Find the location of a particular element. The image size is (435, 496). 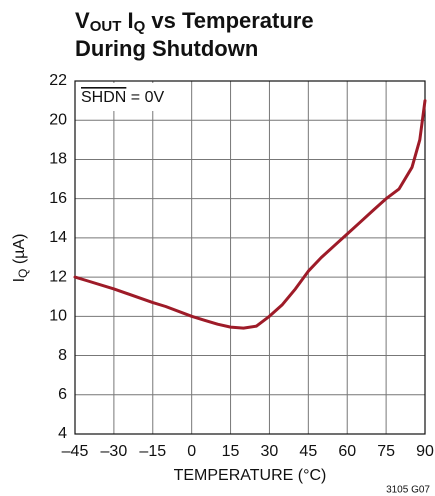

y-tick-label: 22 is located at coordinates (58, 80).